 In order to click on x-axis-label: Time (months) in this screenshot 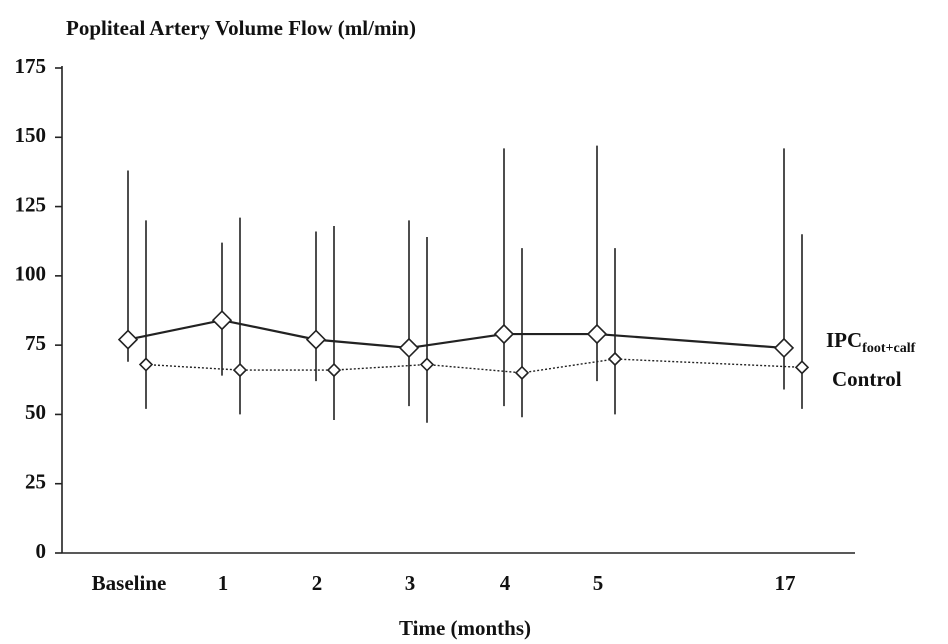, I will do `click(465, 628)`.